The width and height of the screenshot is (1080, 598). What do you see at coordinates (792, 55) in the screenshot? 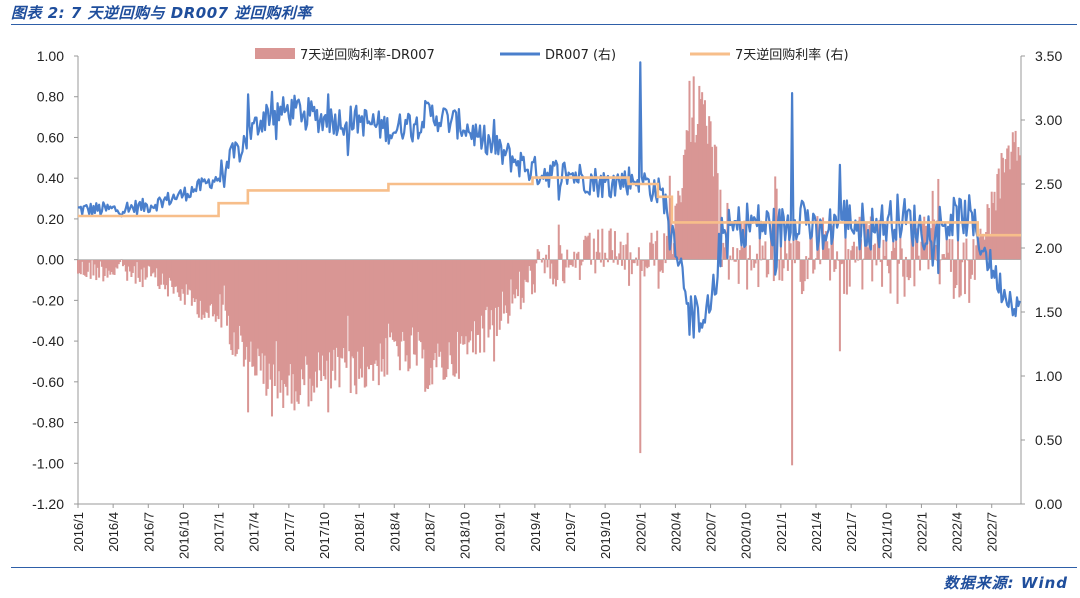
I see `legend-label: 7天逆回购利率 (右)` at bounding box center [792, 55].